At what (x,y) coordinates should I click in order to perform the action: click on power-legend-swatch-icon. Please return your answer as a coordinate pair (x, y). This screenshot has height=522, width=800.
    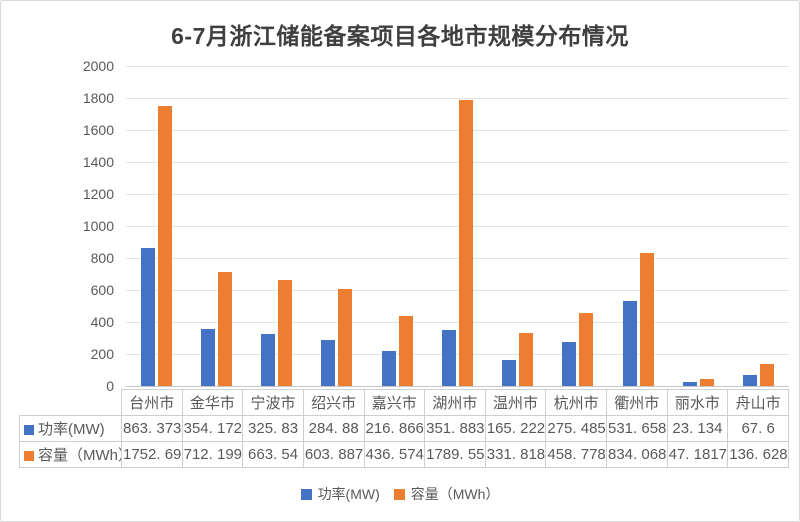
    Looking at the image, I should click on (306, 494).